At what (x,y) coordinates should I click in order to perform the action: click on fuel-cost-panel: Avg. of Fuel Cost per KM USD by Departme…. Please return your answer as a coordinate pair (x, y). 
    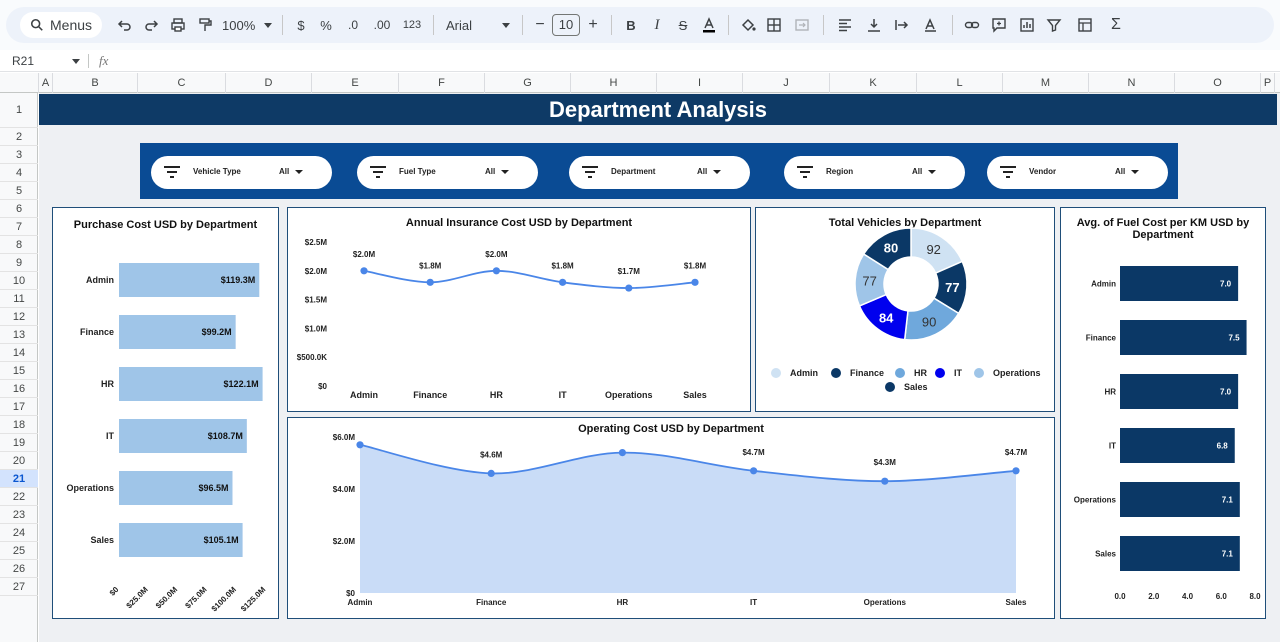
    Looking at the image, I should click on (1163, 413).